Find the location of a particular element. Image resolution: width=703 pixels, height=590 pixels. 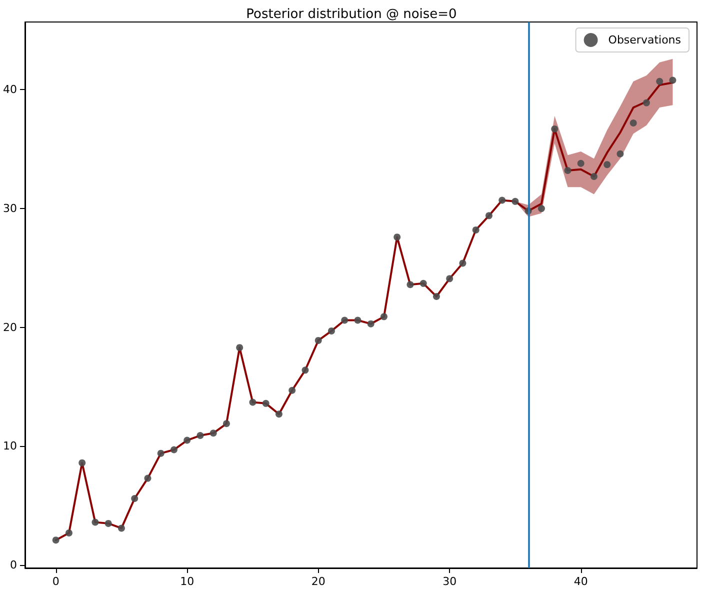

y-tick-label: 40 is located at coordinates (10, 89).